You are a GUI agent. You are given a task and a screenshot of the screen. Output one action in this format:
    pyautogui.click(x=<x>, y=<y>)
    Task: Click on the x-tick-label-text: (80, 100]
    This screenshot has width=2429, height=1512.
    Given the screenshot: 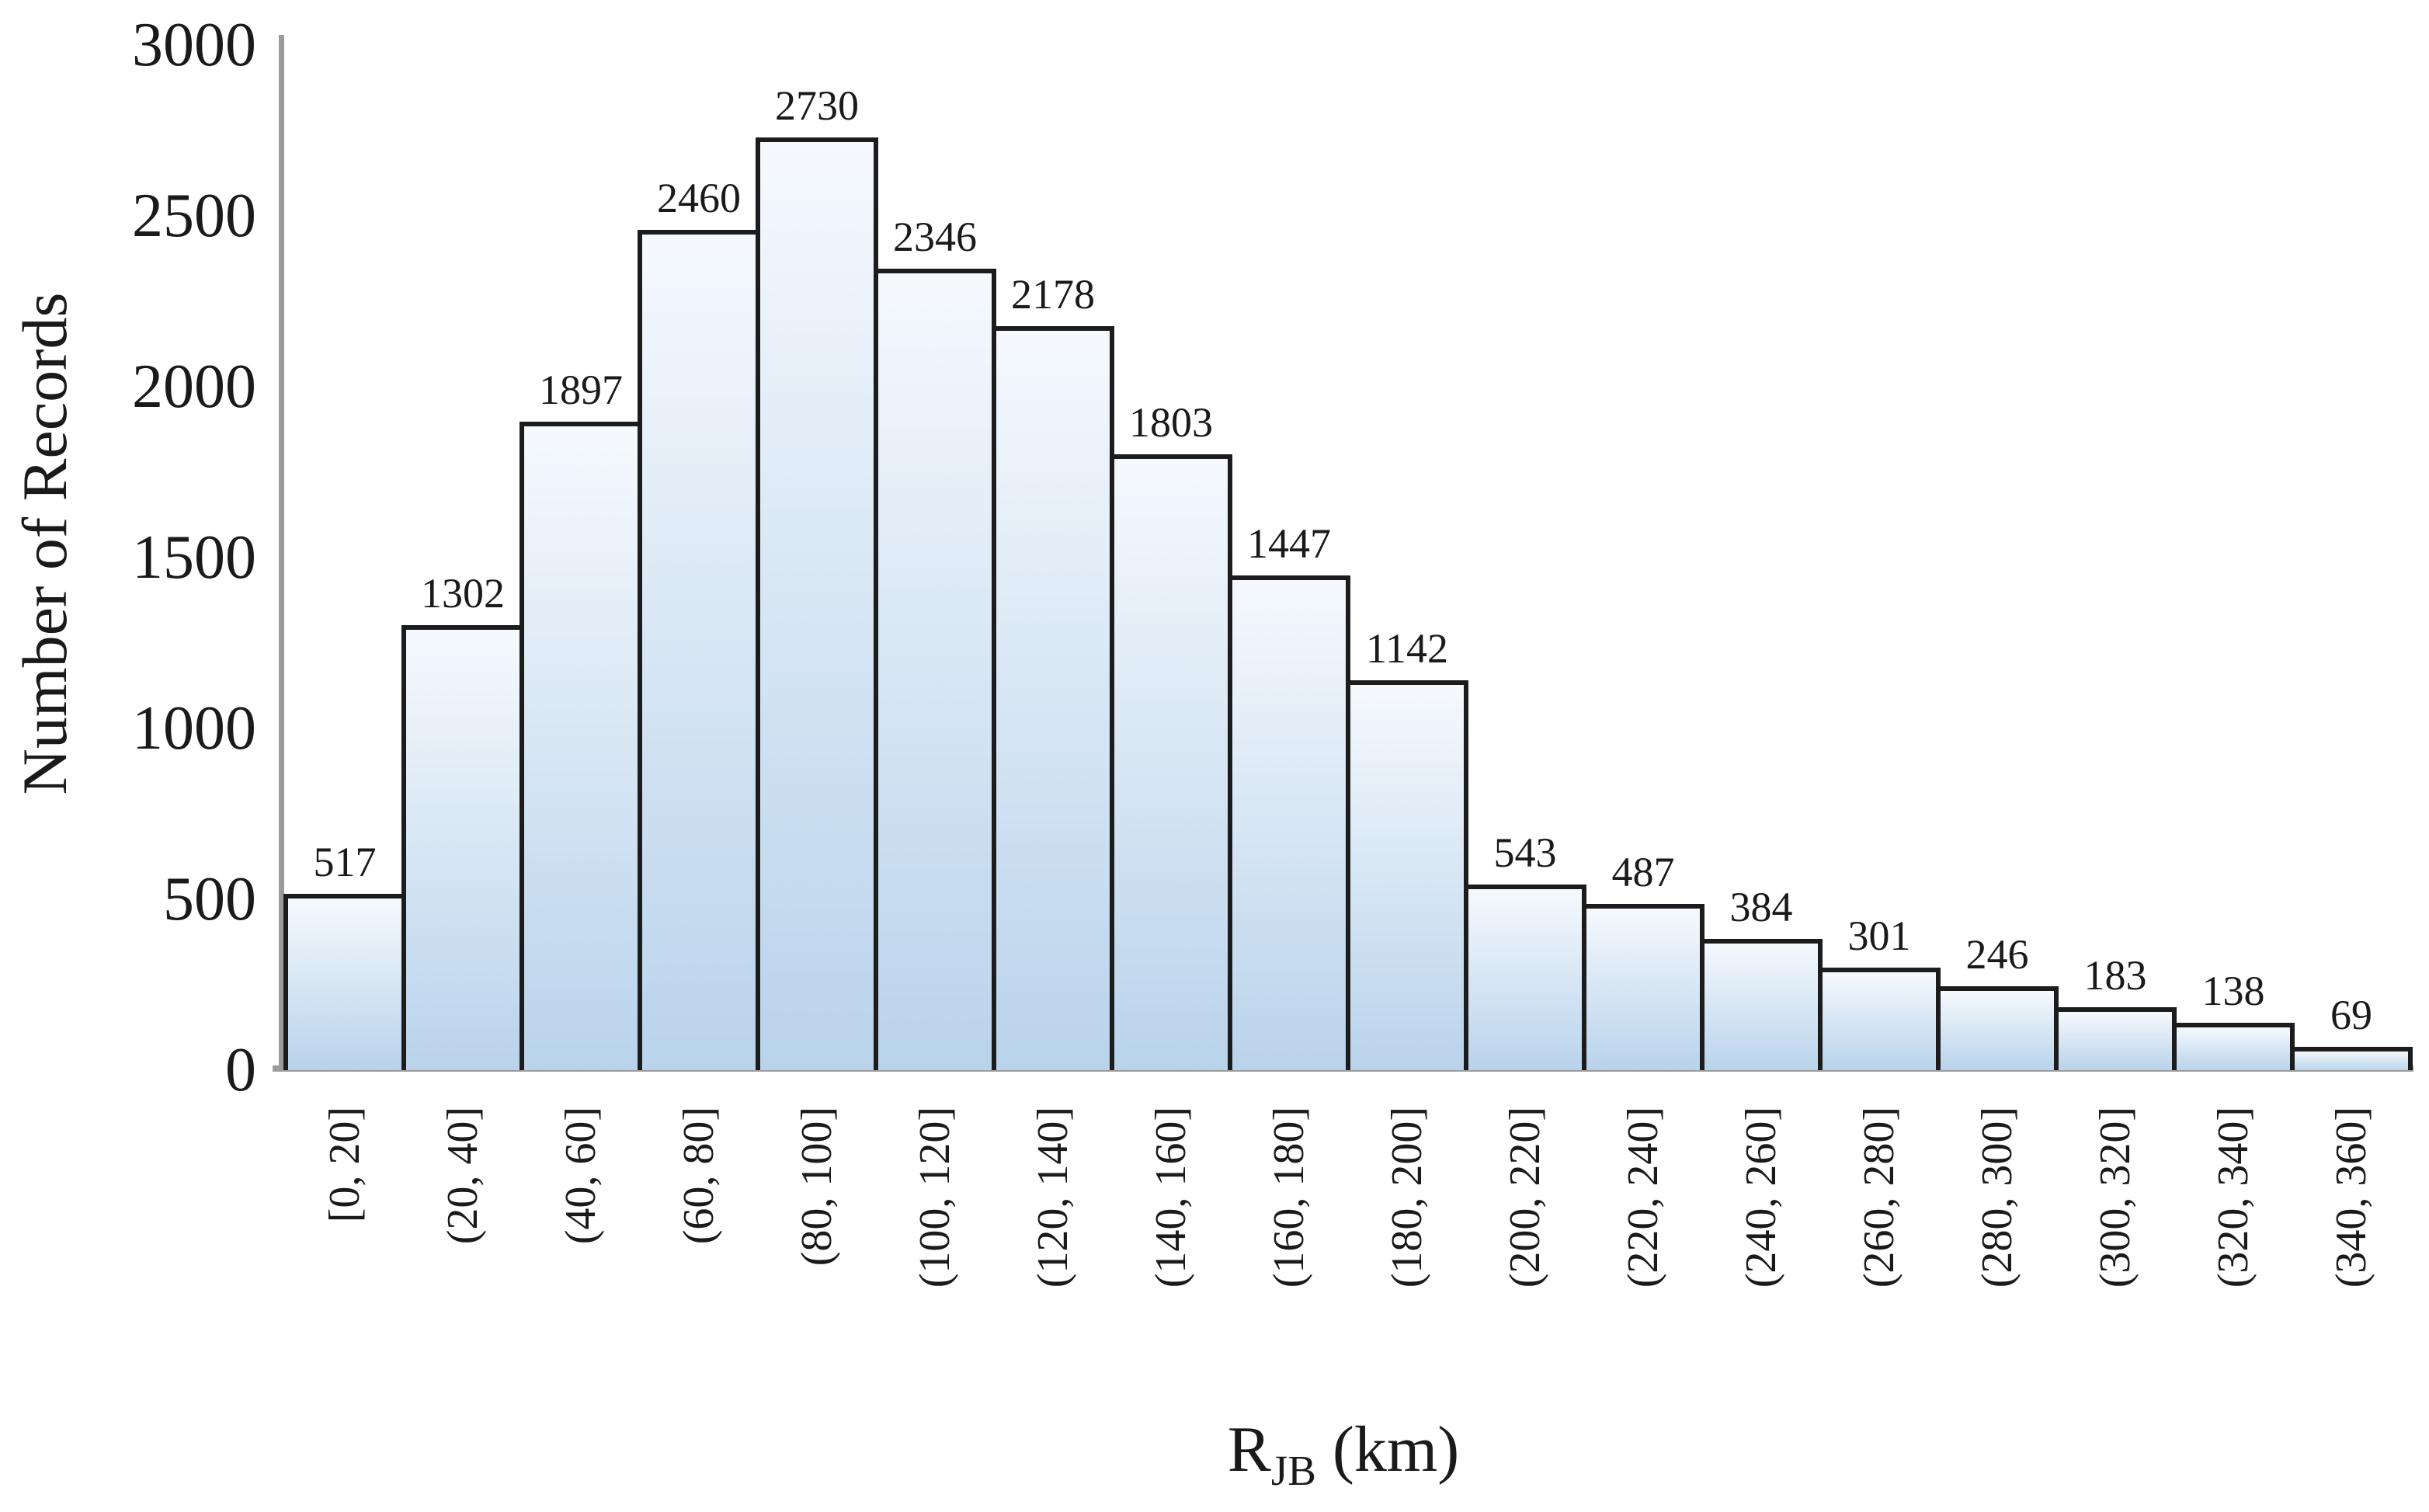 What is the action you would take?
    pyautogui.click(x=817, y=1187)
    